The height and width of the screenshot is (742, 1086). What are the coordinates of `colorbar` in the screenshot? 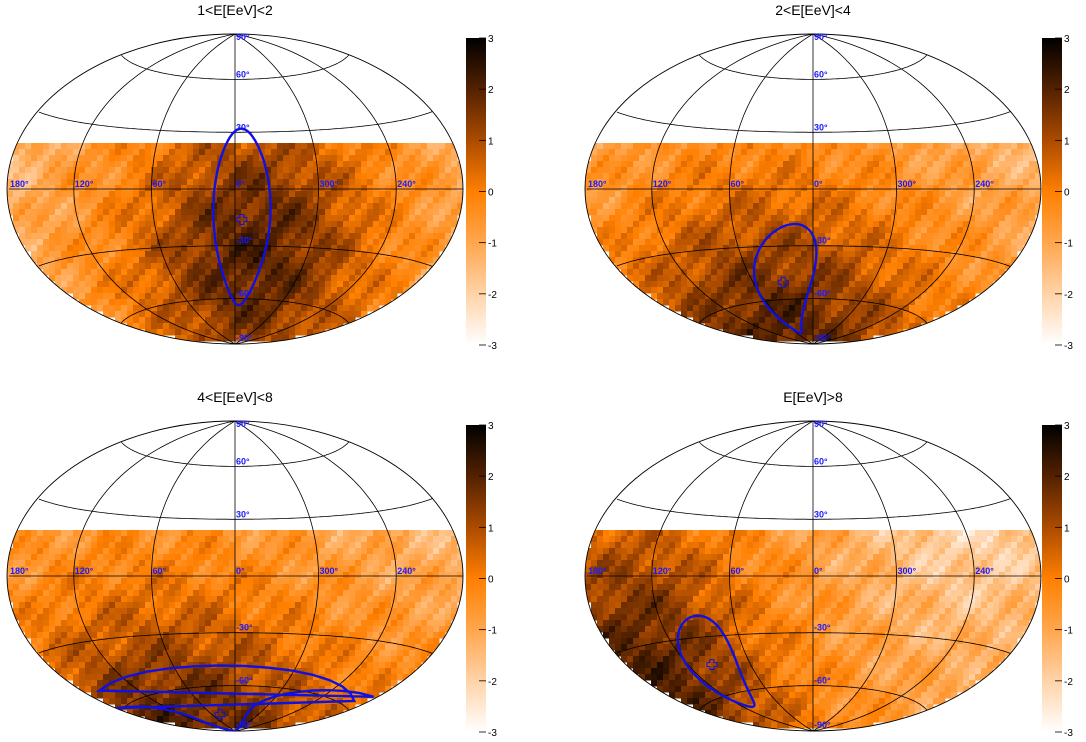 It's located at (476, 191).